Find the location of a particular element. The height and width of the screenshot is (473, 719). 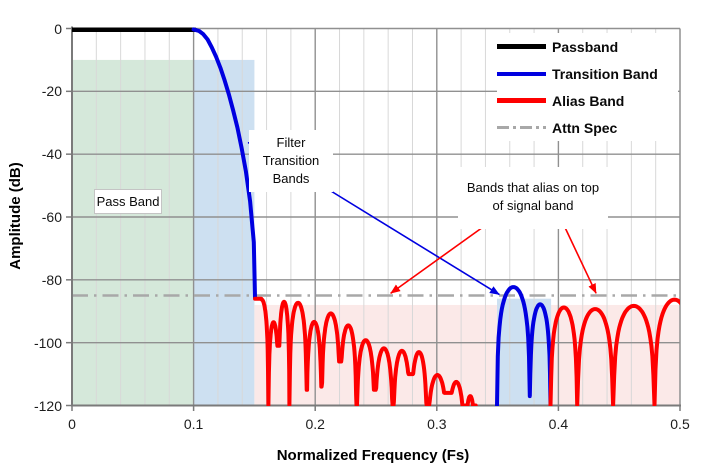

y-tick-label--20: -20 is located at coordinates (51, 91).